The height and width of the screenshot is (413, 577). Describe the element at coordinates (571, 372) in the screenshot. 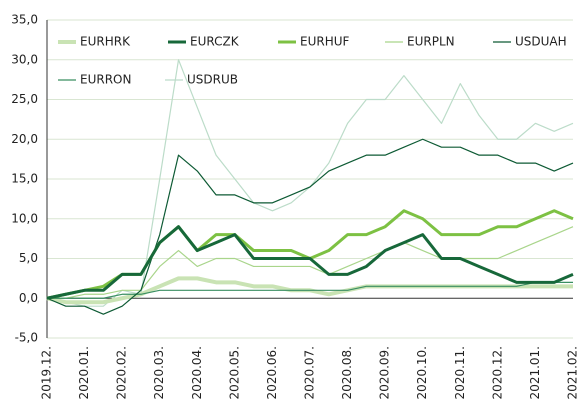

I see `x-tick-label: 2021.02.` at that location.